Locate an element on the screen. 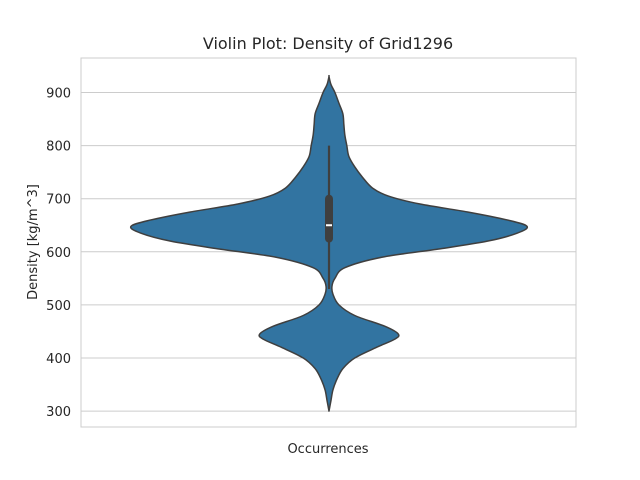  x-axis-label: Occurrences is located at coordinates (327, 449).